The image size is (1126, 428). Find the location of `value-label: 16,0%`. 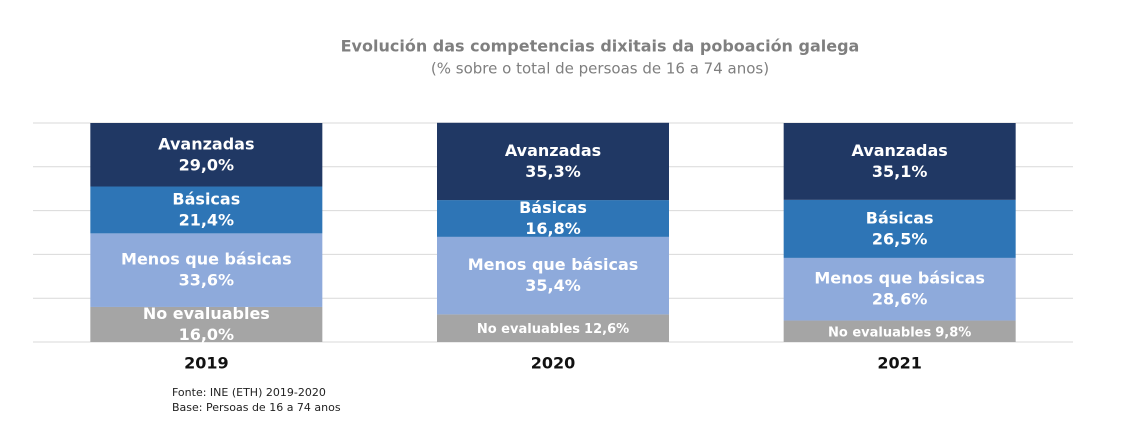

value-label: 16,0% is located at coordinates (207, 334).